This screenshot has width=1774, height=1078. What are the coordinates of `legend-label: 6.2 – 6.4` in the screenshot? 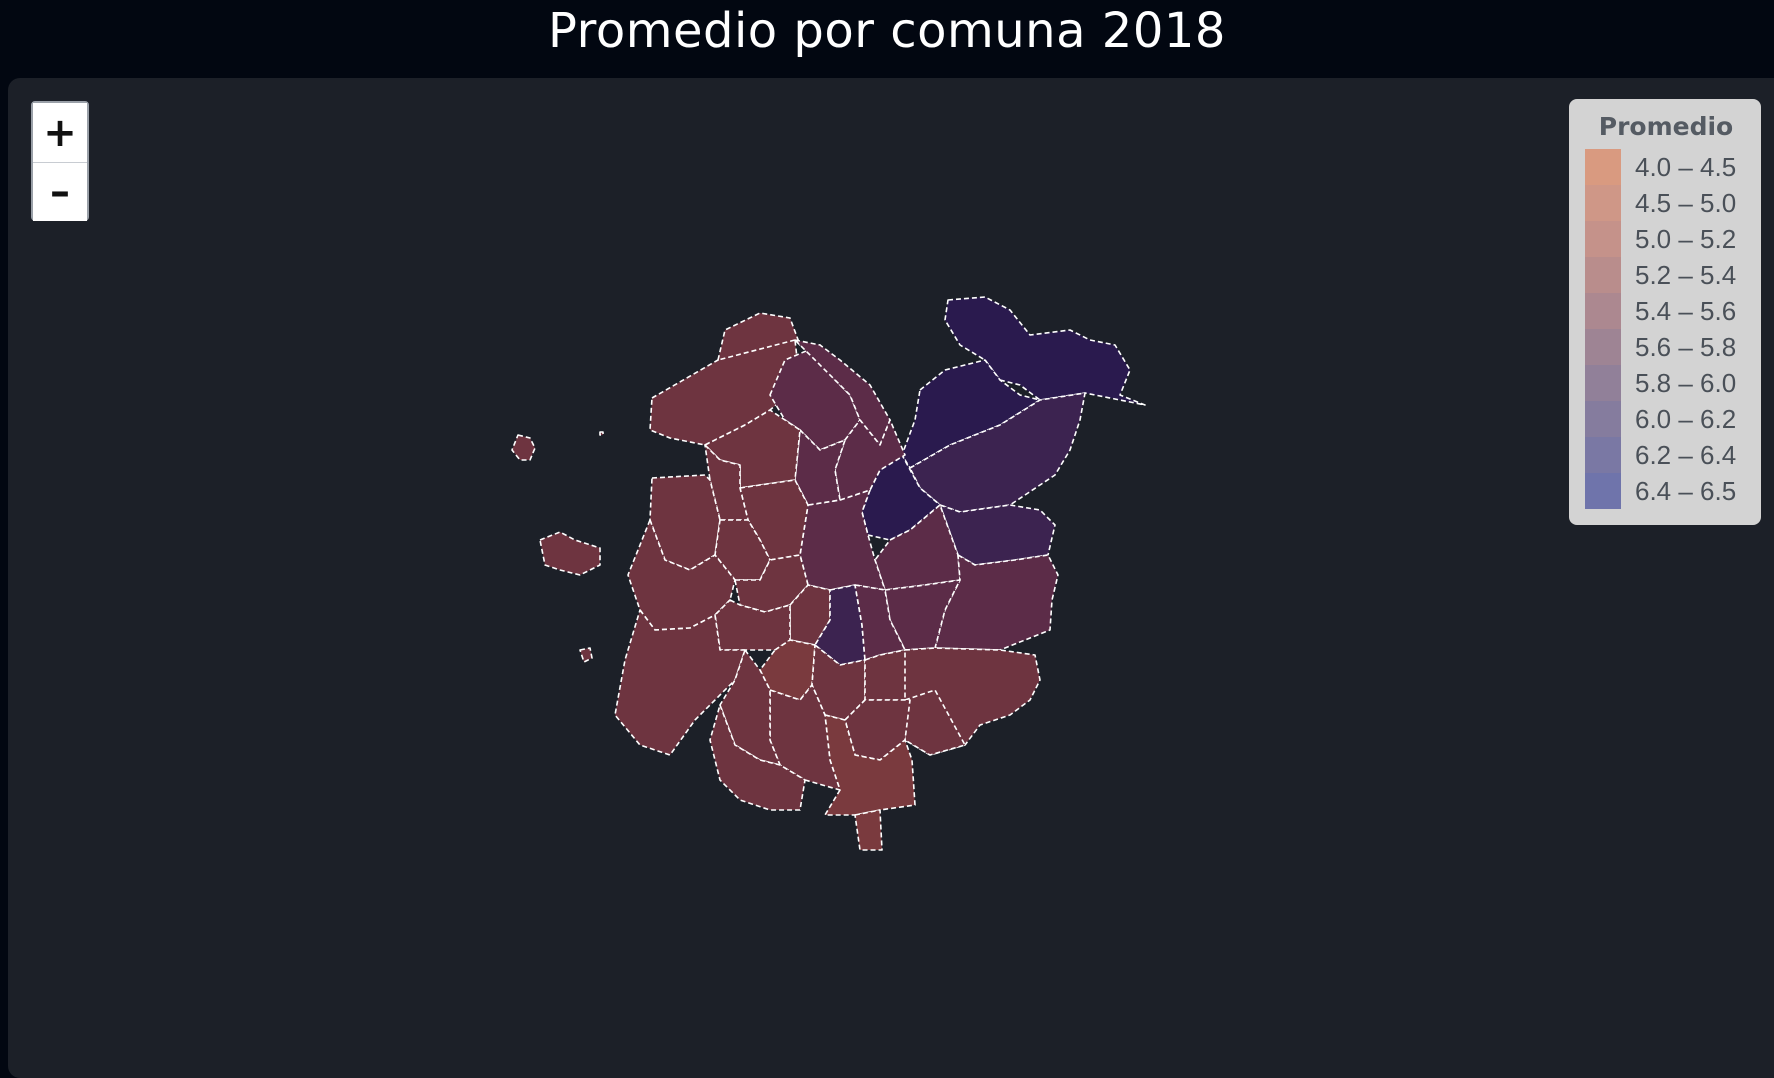 It's located at (1686, 454).